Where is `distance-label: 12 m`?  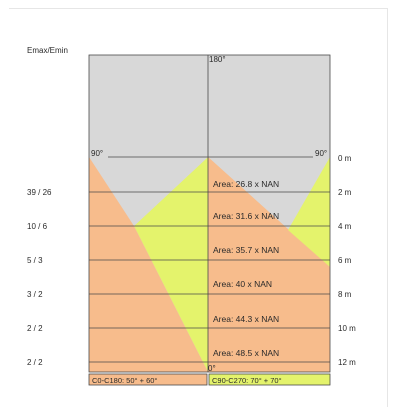
distance-label: 12 m is located at coordinates (347, 362).